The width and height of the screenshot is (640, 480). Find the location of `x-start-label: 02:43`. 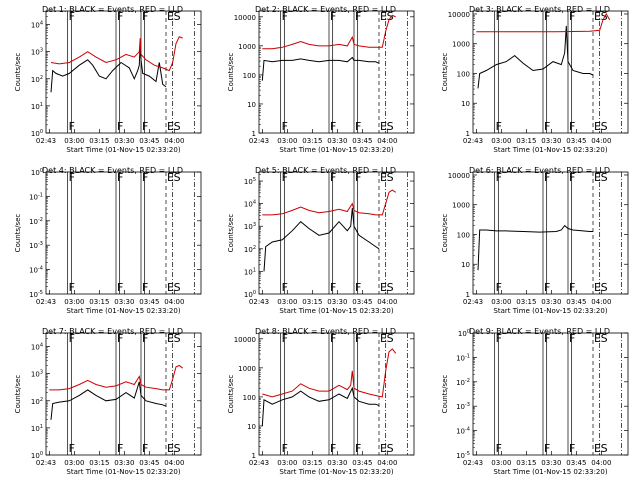

x-start-label: 02:43 is located at coordinates (46, 302).